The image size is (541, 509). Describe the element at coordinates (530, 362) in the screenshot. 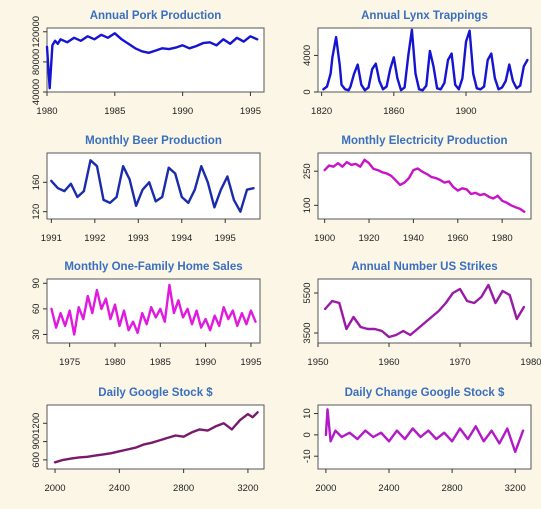

I see `chart-6-xtick-label: 1980` at that location.